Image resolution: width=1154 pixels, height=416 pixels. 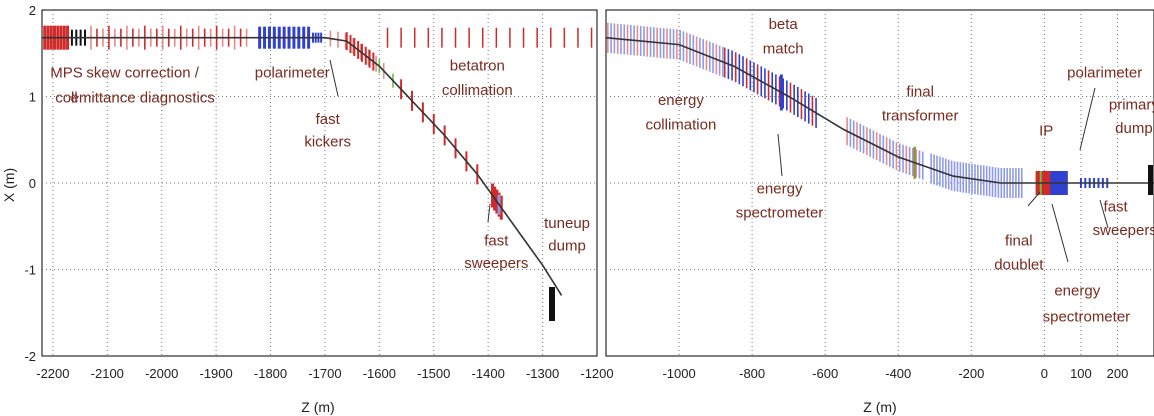 What do you see at coordinates (567, 223) in the screenshot?
I see `tuneup-label-1: tuneup` at bounding box center [567, 223].